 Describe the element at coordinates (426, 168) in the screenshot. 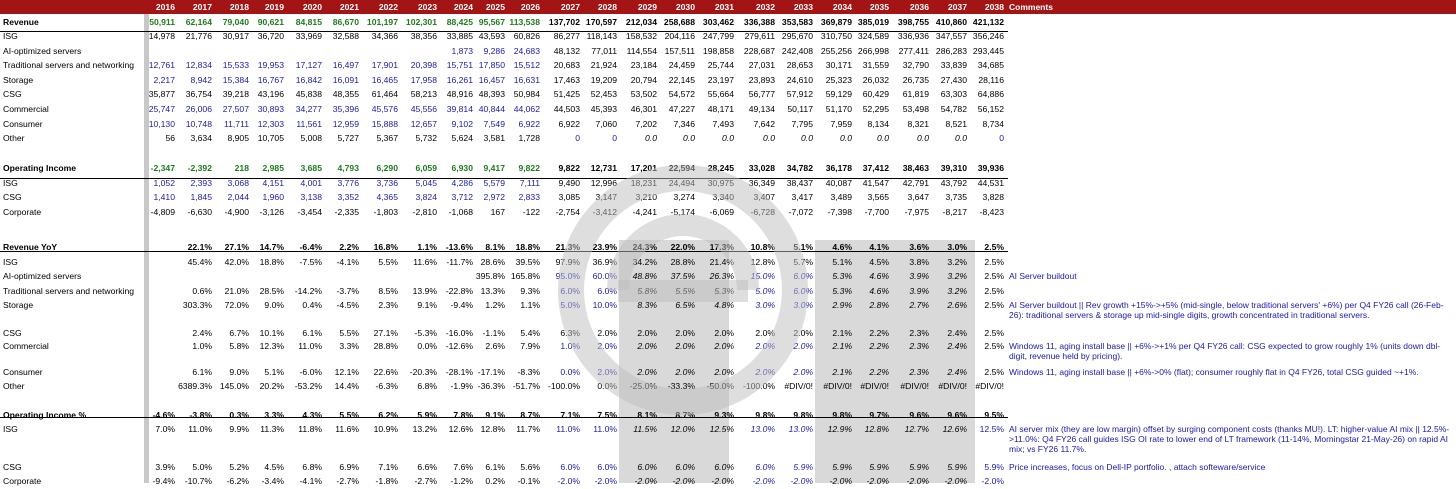

I see `table-cell: 6,059` at that location.